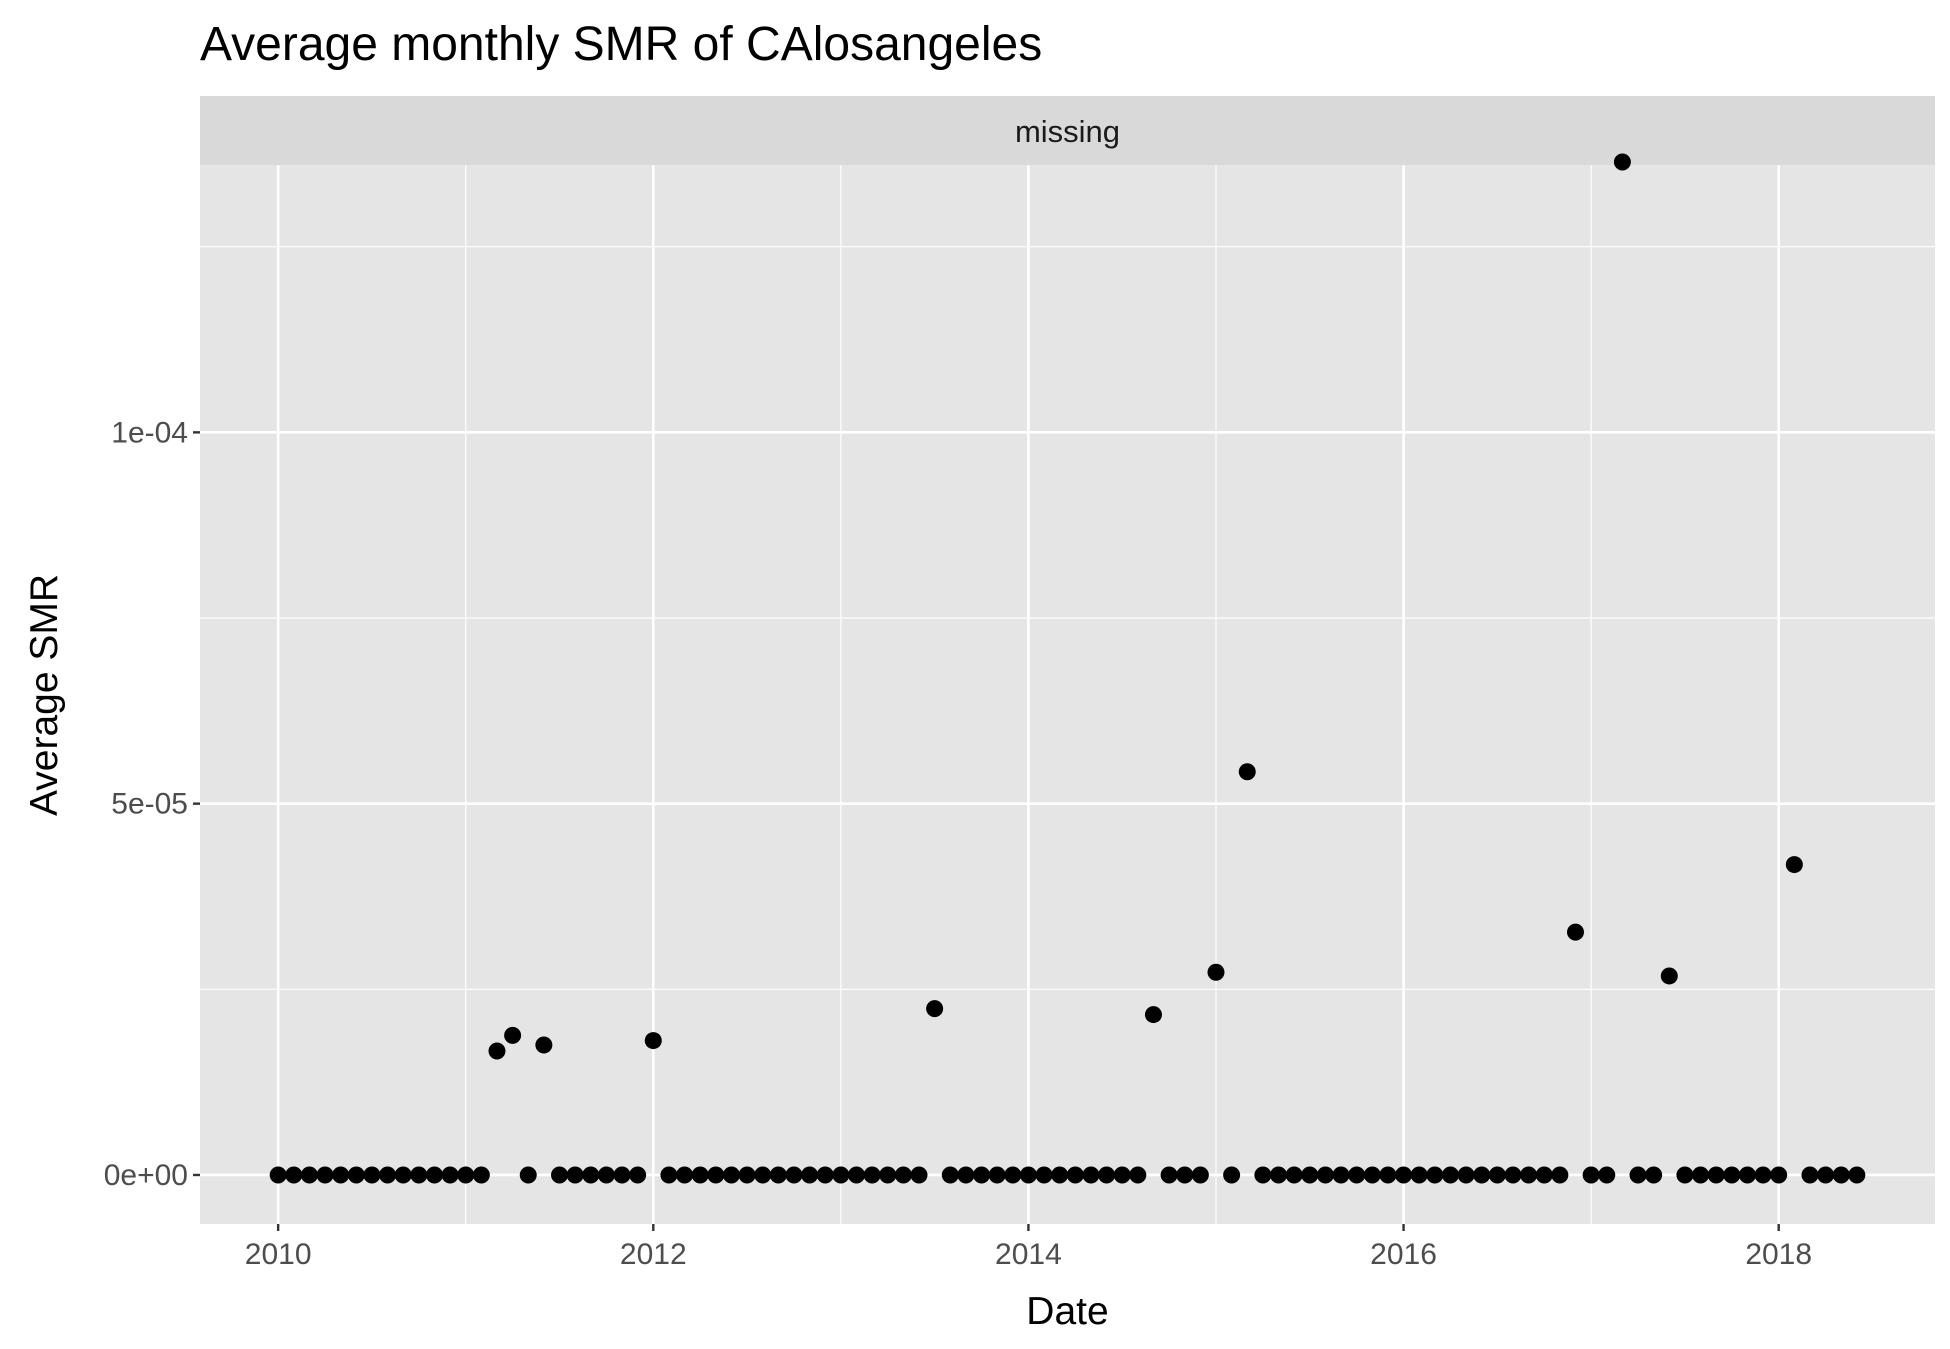 Image resolution: width=1950 pixels, height=1349 pixels. I want to click on x-axis-title: Date, so click(1067, 1311).